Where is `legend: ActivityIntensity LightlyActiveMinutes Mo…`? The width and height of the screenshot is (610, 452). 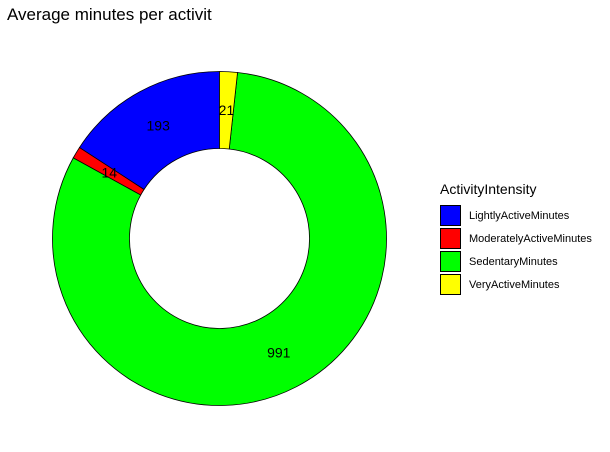 legend: ActivityIntensity LightlyActiveMinutes Mo… is located at coordinates (516, 238).